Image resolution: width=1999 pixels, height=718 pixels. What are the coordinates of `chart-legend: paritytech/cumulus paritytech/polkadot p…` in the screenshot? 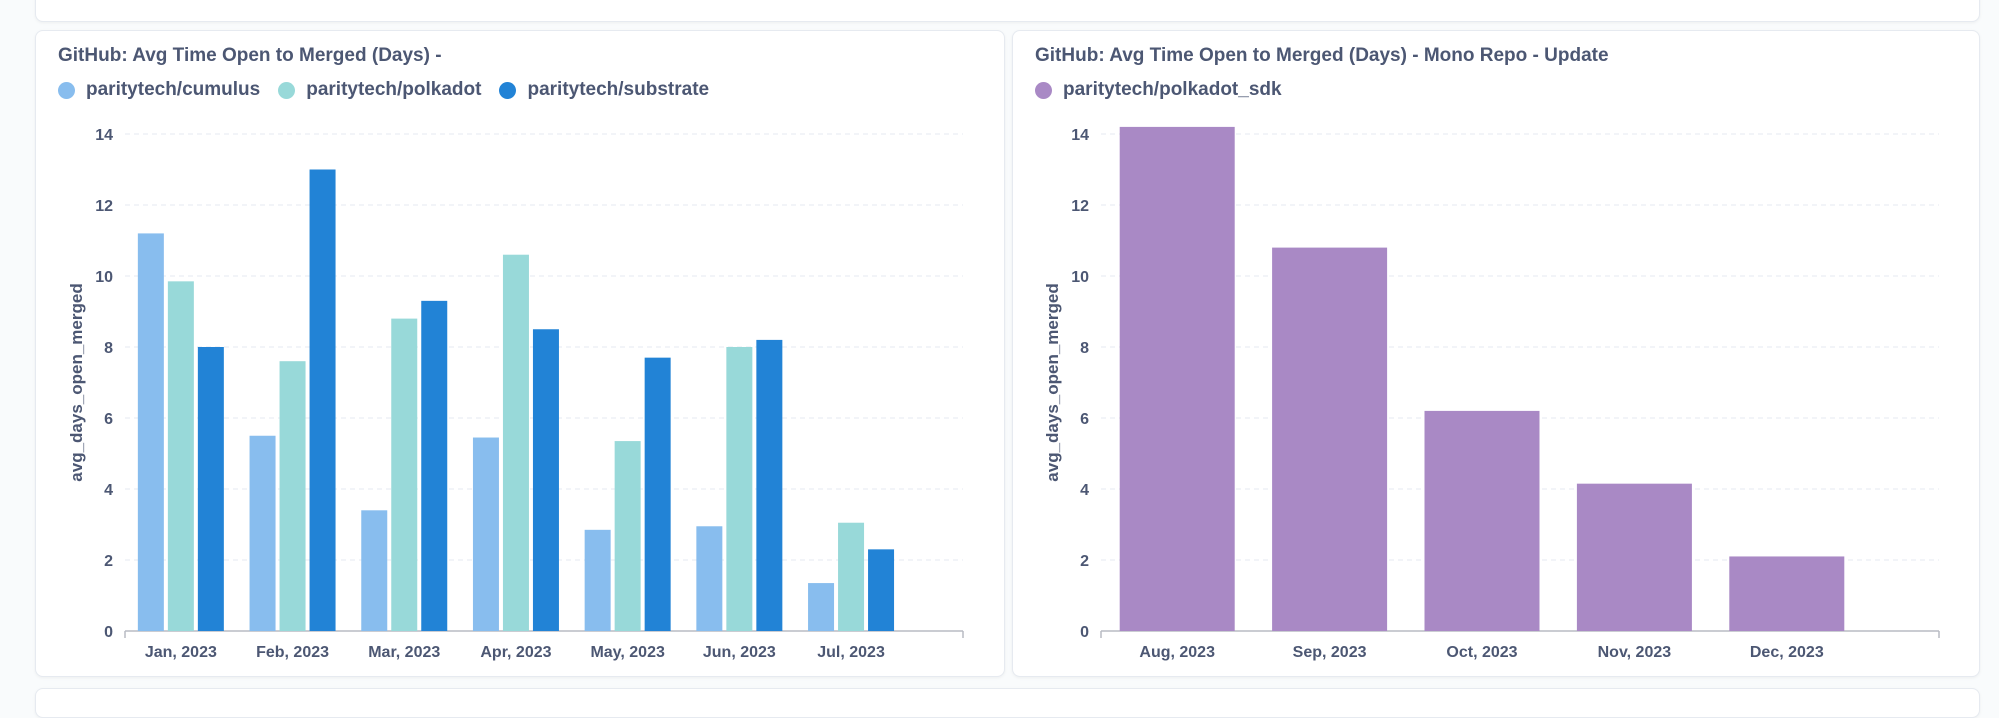 It's located at (392, 90).